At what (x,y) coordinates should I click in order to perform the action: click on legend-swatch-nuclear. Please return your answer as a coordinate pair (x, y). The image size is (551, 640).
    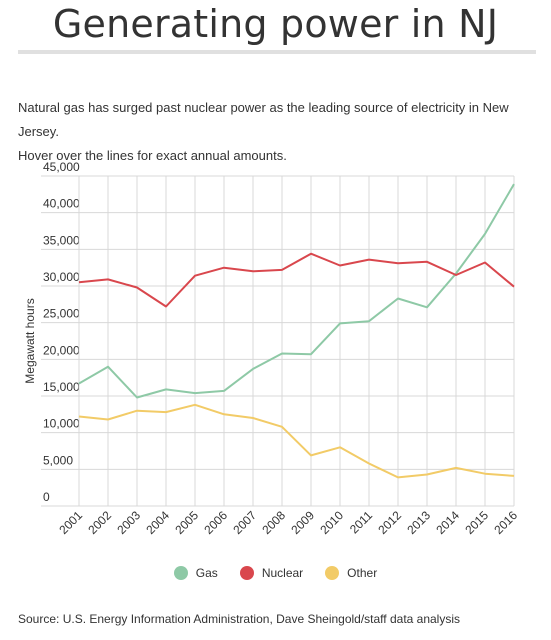
    Looking at the image, I should click on (246, 573).